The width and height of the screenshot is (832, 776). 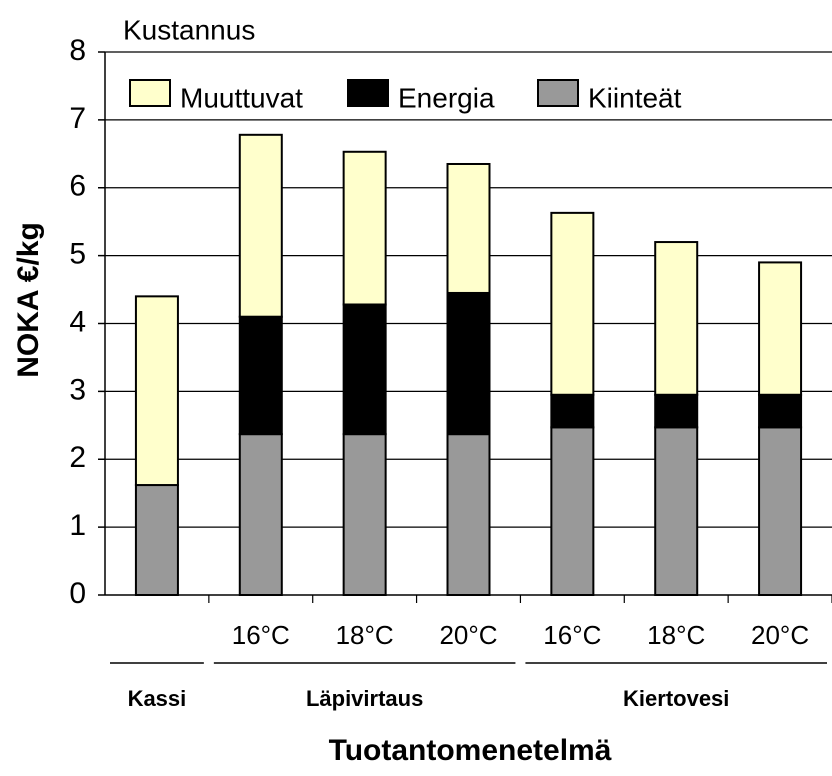 What do you see at coordinates (241, 97) in the screenshot?
I see `legend-label: Muuttuvat` at bounding box center [241, 97].